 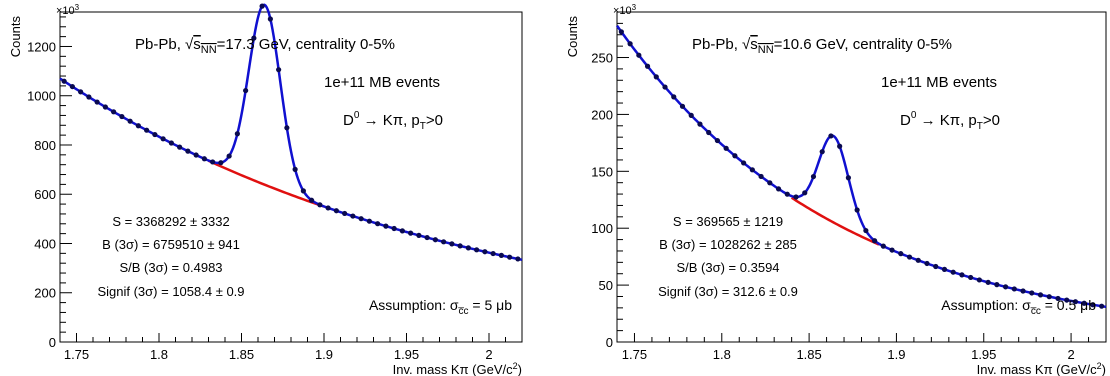 I want to click on y-tick-label: 1000, so click(x=41, y=96).